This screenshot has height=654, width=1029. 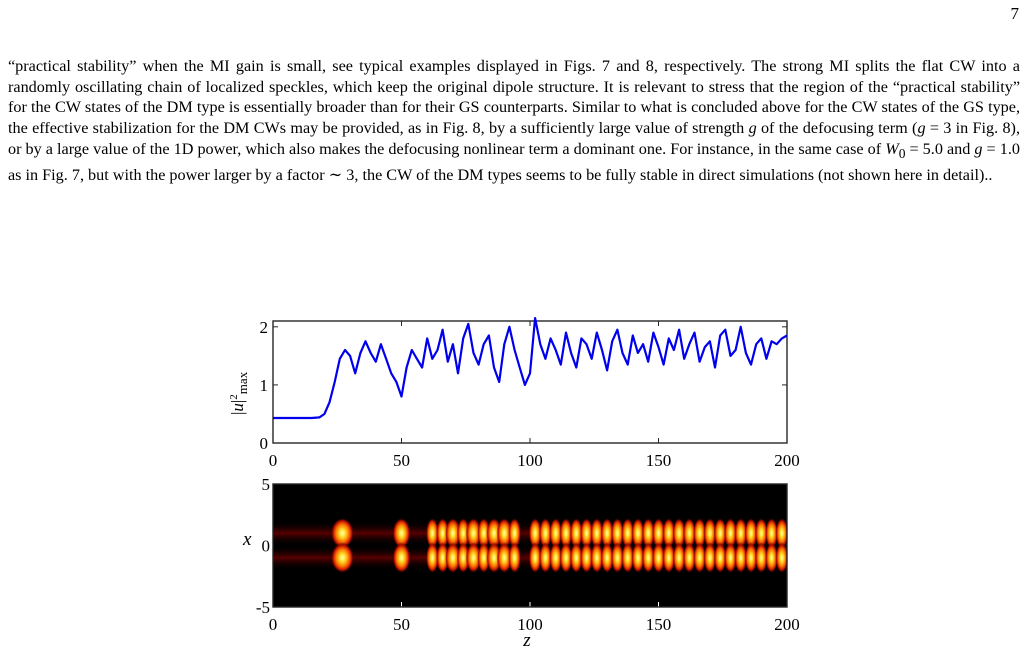 I want to click on line-chart-ticks, so click(x=530, y=382).